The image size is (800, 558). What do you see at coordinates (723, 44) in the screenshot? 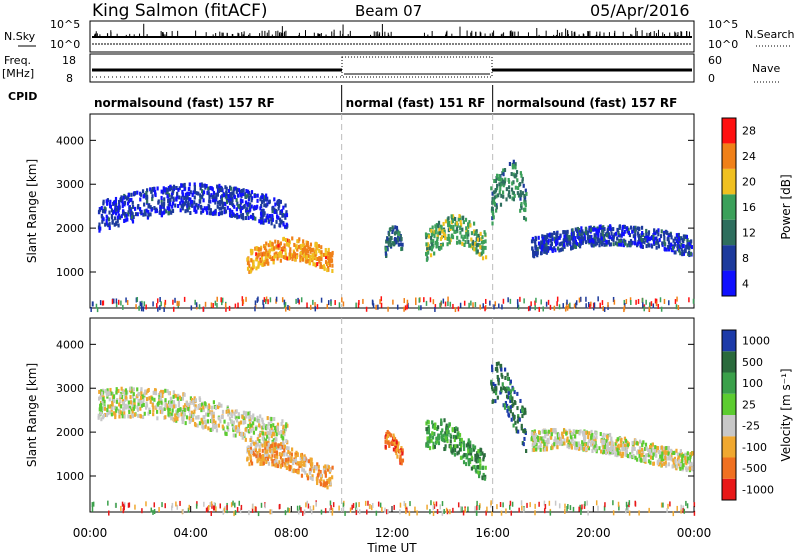
I see `nsearch-tick-low: 10^0` at bounding box center [723, 44].